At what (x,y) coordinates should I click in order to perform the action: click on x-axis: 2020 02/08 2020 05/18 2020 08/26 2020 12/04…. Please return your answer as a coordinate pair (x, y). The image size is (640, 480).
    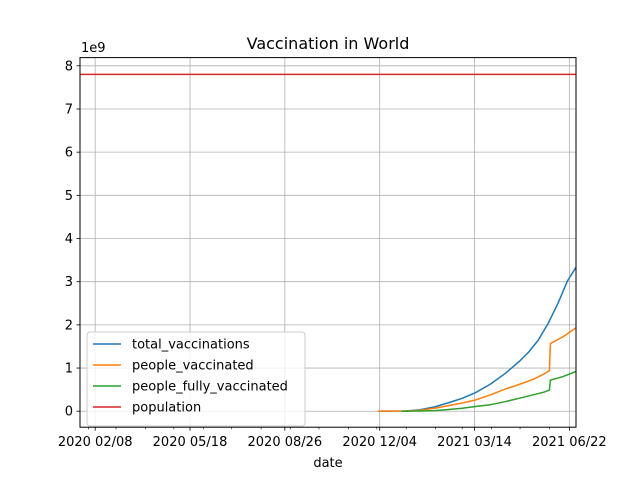
    Looking at the image, I should click on (332, 438).